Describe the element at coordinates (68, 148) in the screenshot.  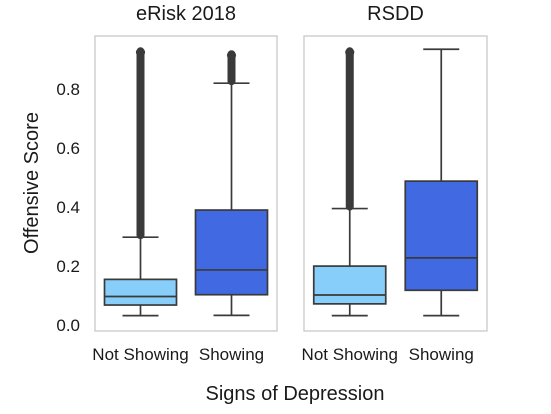
I see `y-tick-label: 0.6` at that location.